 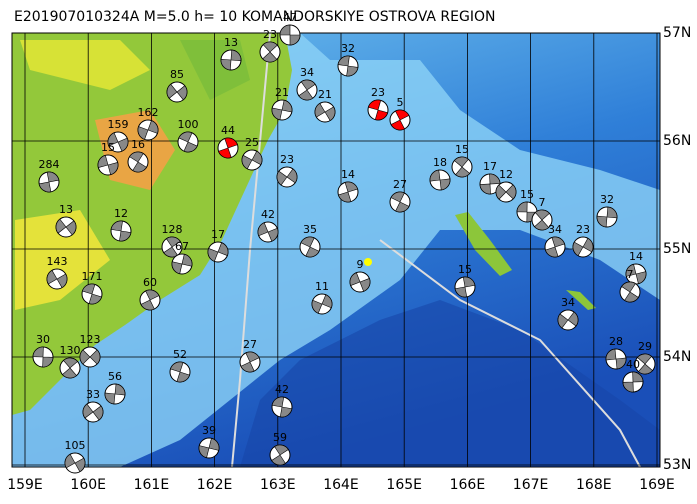 I want to click on depth-label: 56, so click(x=115, y=376).